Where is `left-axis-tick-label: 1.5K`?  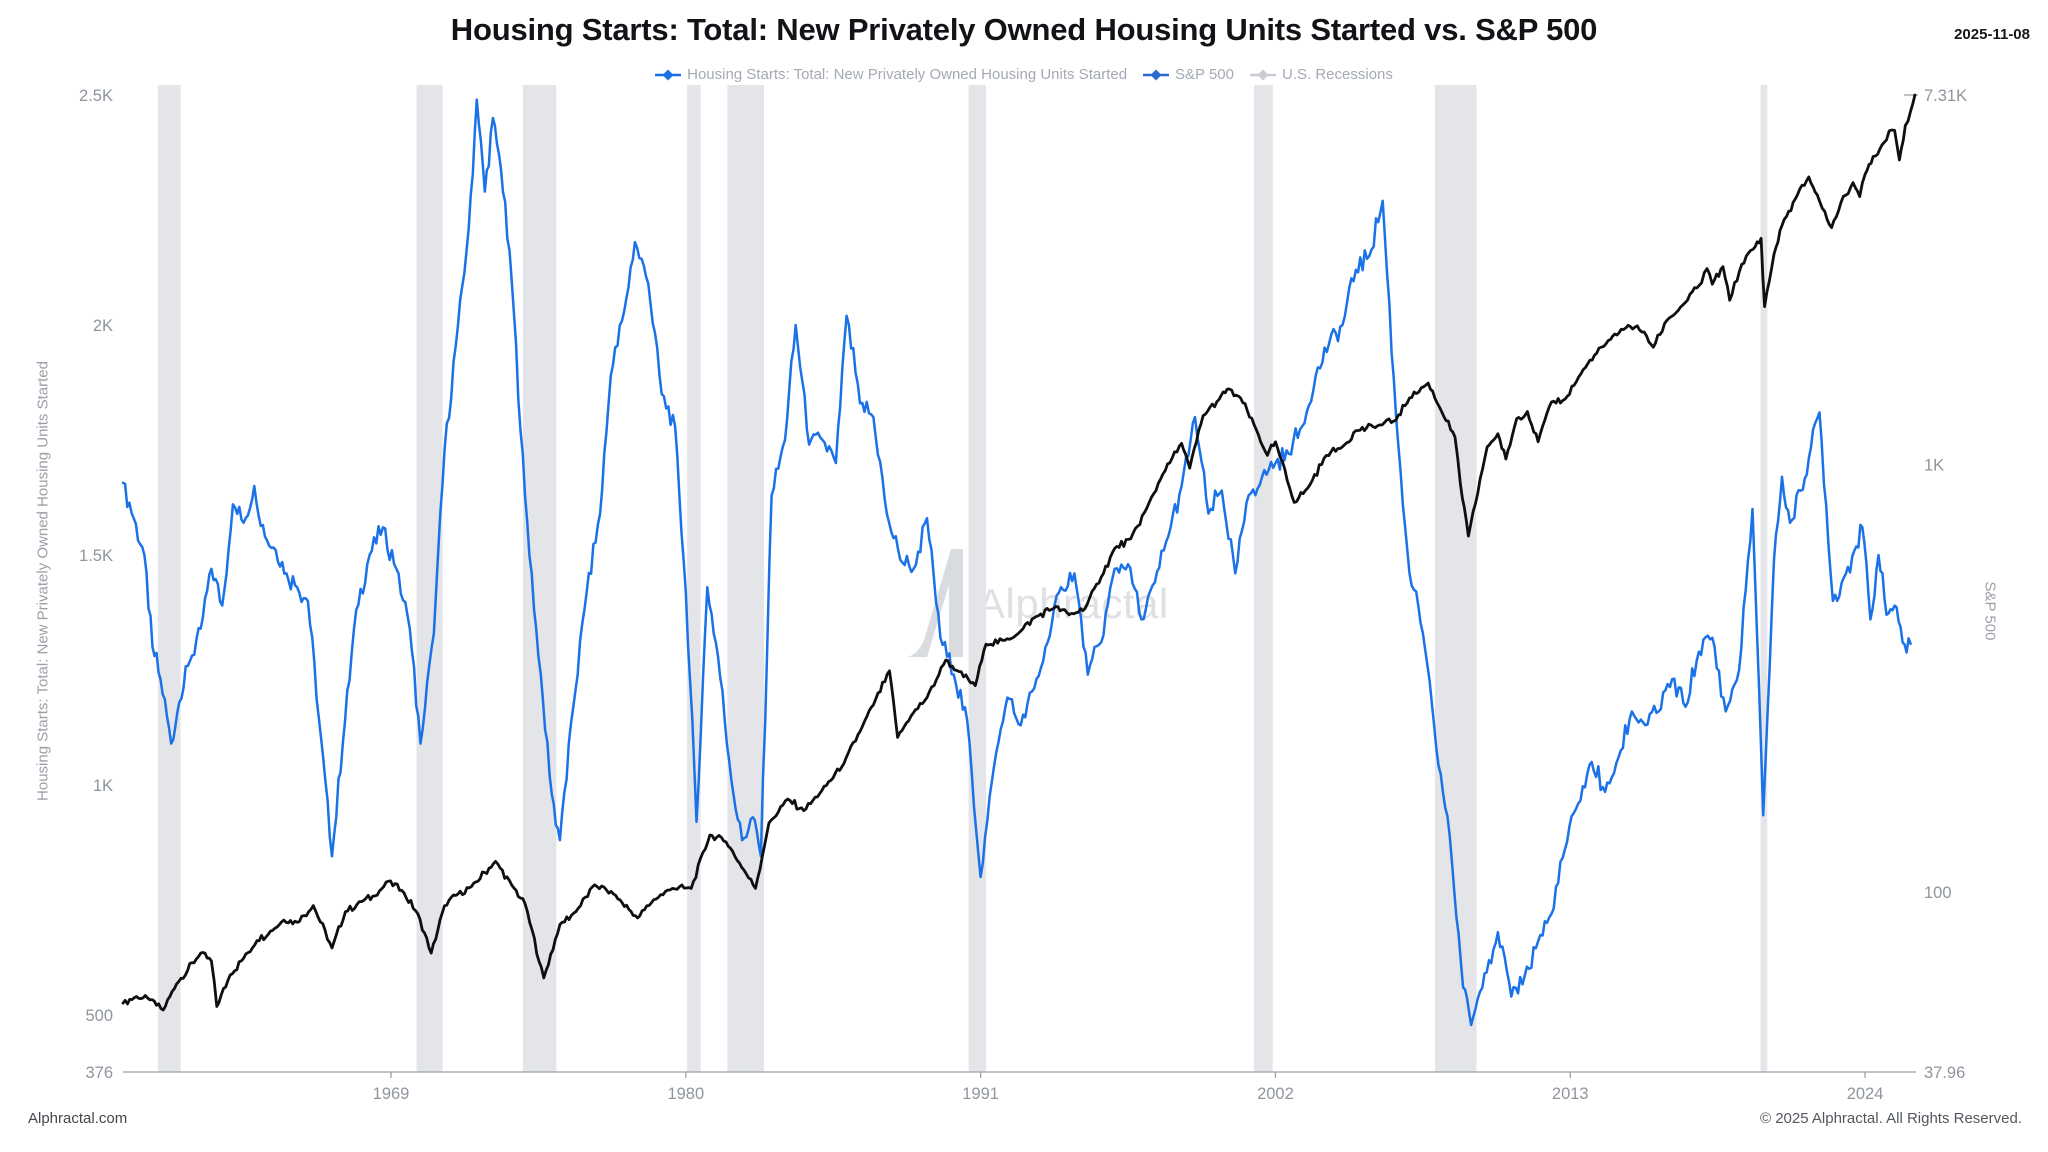 left-axis-tick-label: 1.5K is located at coordinates (96, 556).